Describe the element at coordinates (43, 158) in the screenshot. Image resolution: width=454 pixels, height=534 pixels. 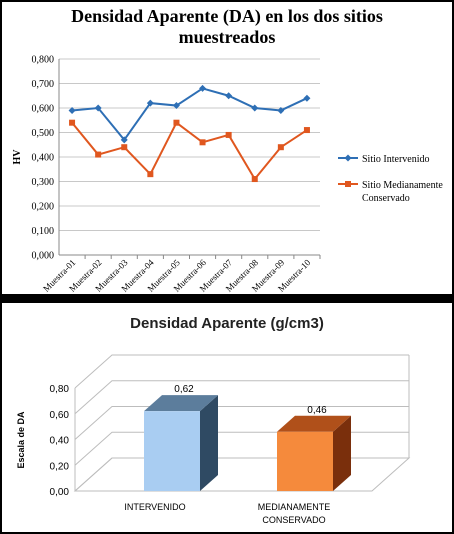
I see `y-tick-label: 0,400` at that location.